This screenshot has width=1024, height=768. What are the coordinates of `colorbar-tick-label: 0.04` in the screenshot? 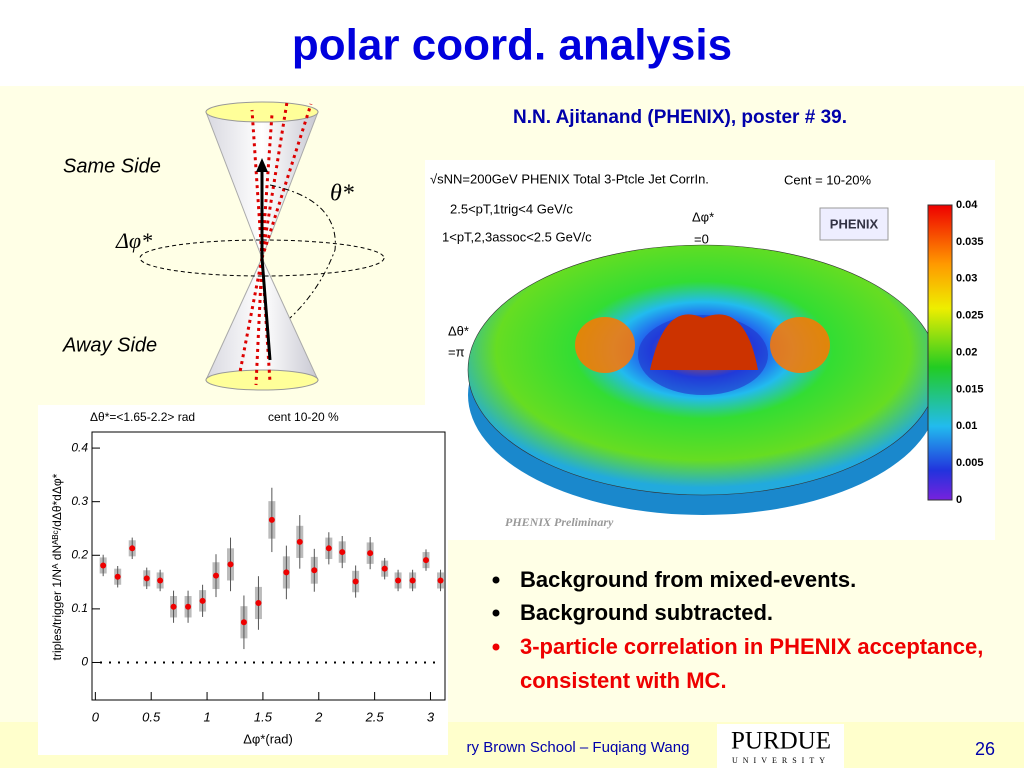 It's located at (967, 205).